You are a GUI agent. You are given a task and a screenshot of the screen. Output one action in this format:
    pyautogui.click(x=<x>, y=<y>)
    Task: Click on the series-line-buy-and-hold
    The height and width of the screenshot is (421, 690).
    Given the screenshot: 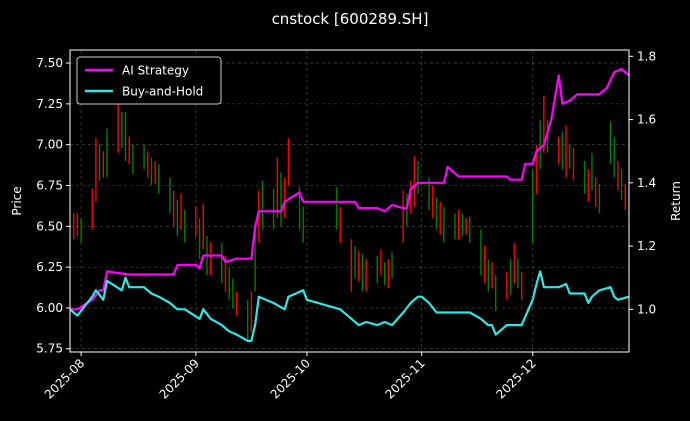 What is the action you would take?
    pyautogui.click(x=349, y=306)
    